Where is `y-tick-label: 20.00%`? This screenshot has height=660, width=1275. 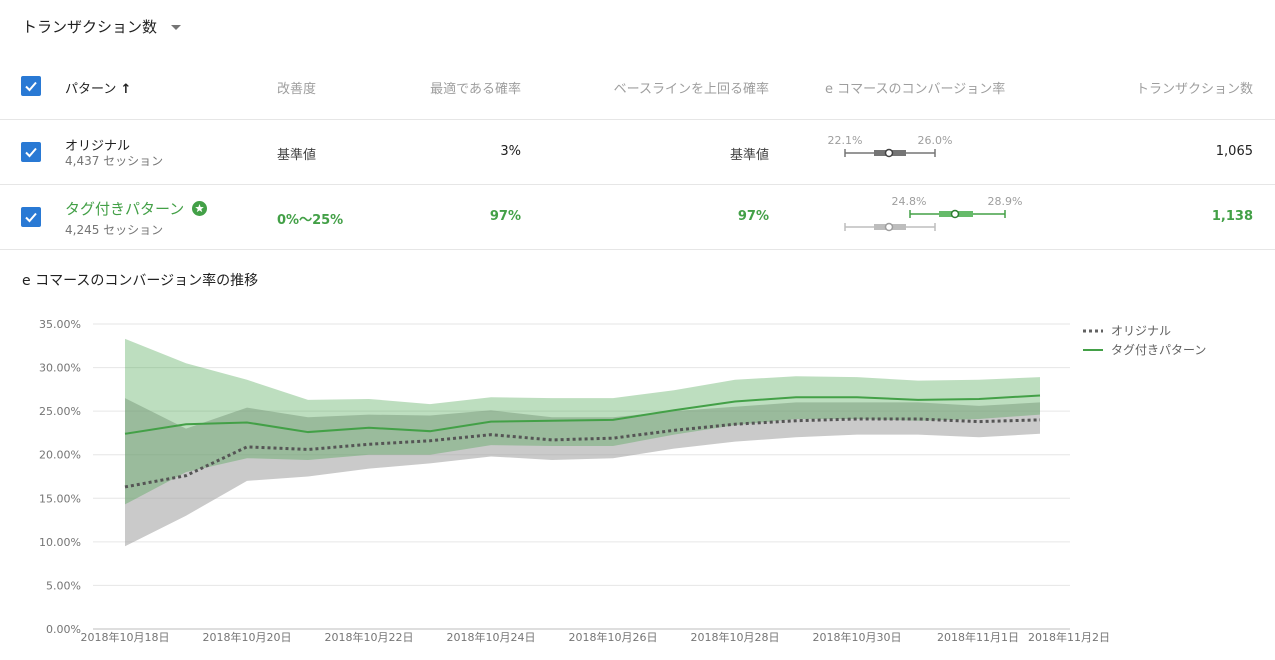 y-tick-label: 20.00% is located at coordinates (60, 455).